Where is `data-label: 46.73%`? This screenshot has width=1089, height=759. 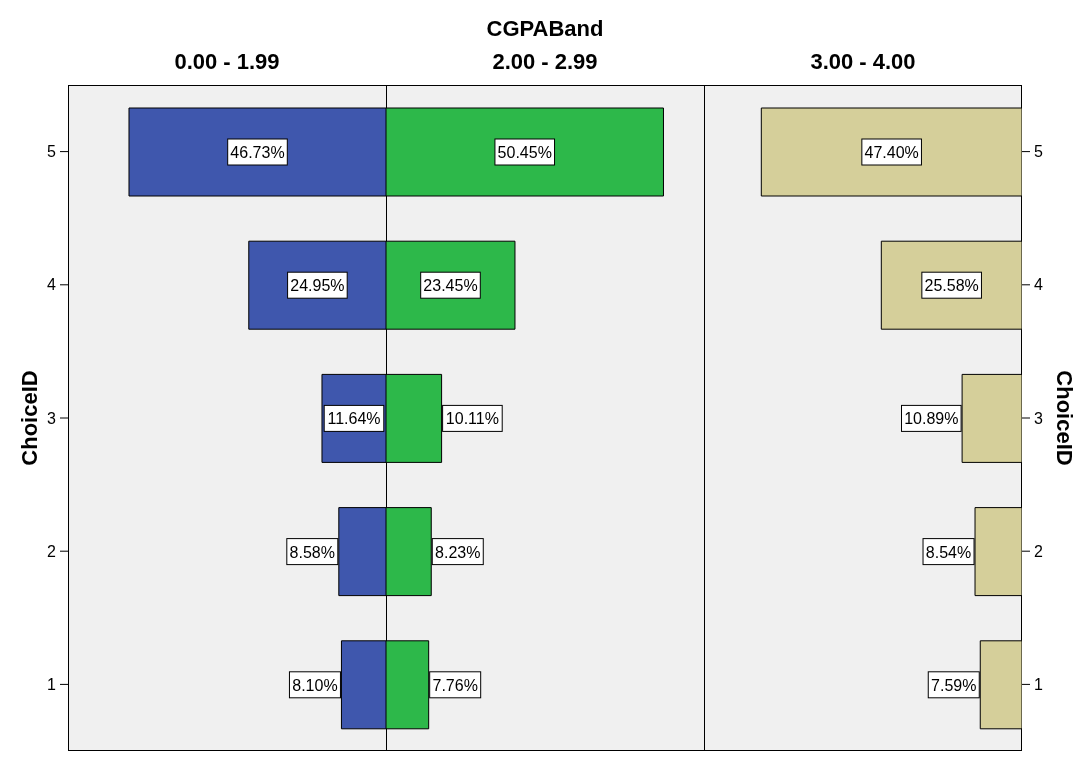 data-label: 46.73% is located at coordinates (257, 152).